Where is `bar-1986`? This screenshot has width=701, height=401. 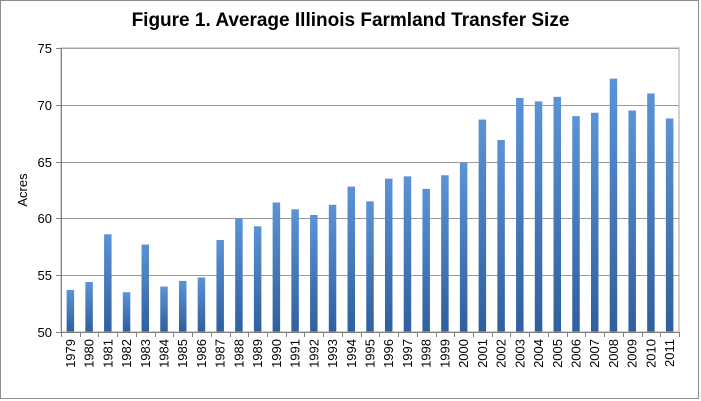
bar-1986 is located at coordinates (201, 304).